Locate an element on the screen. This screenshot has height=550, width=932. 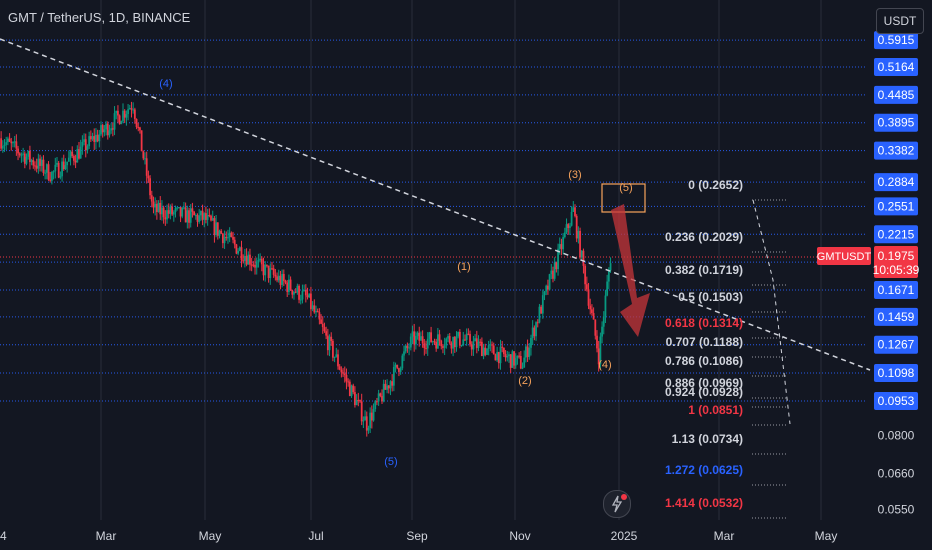
lightning-icon is located at coordinates (617, 504).